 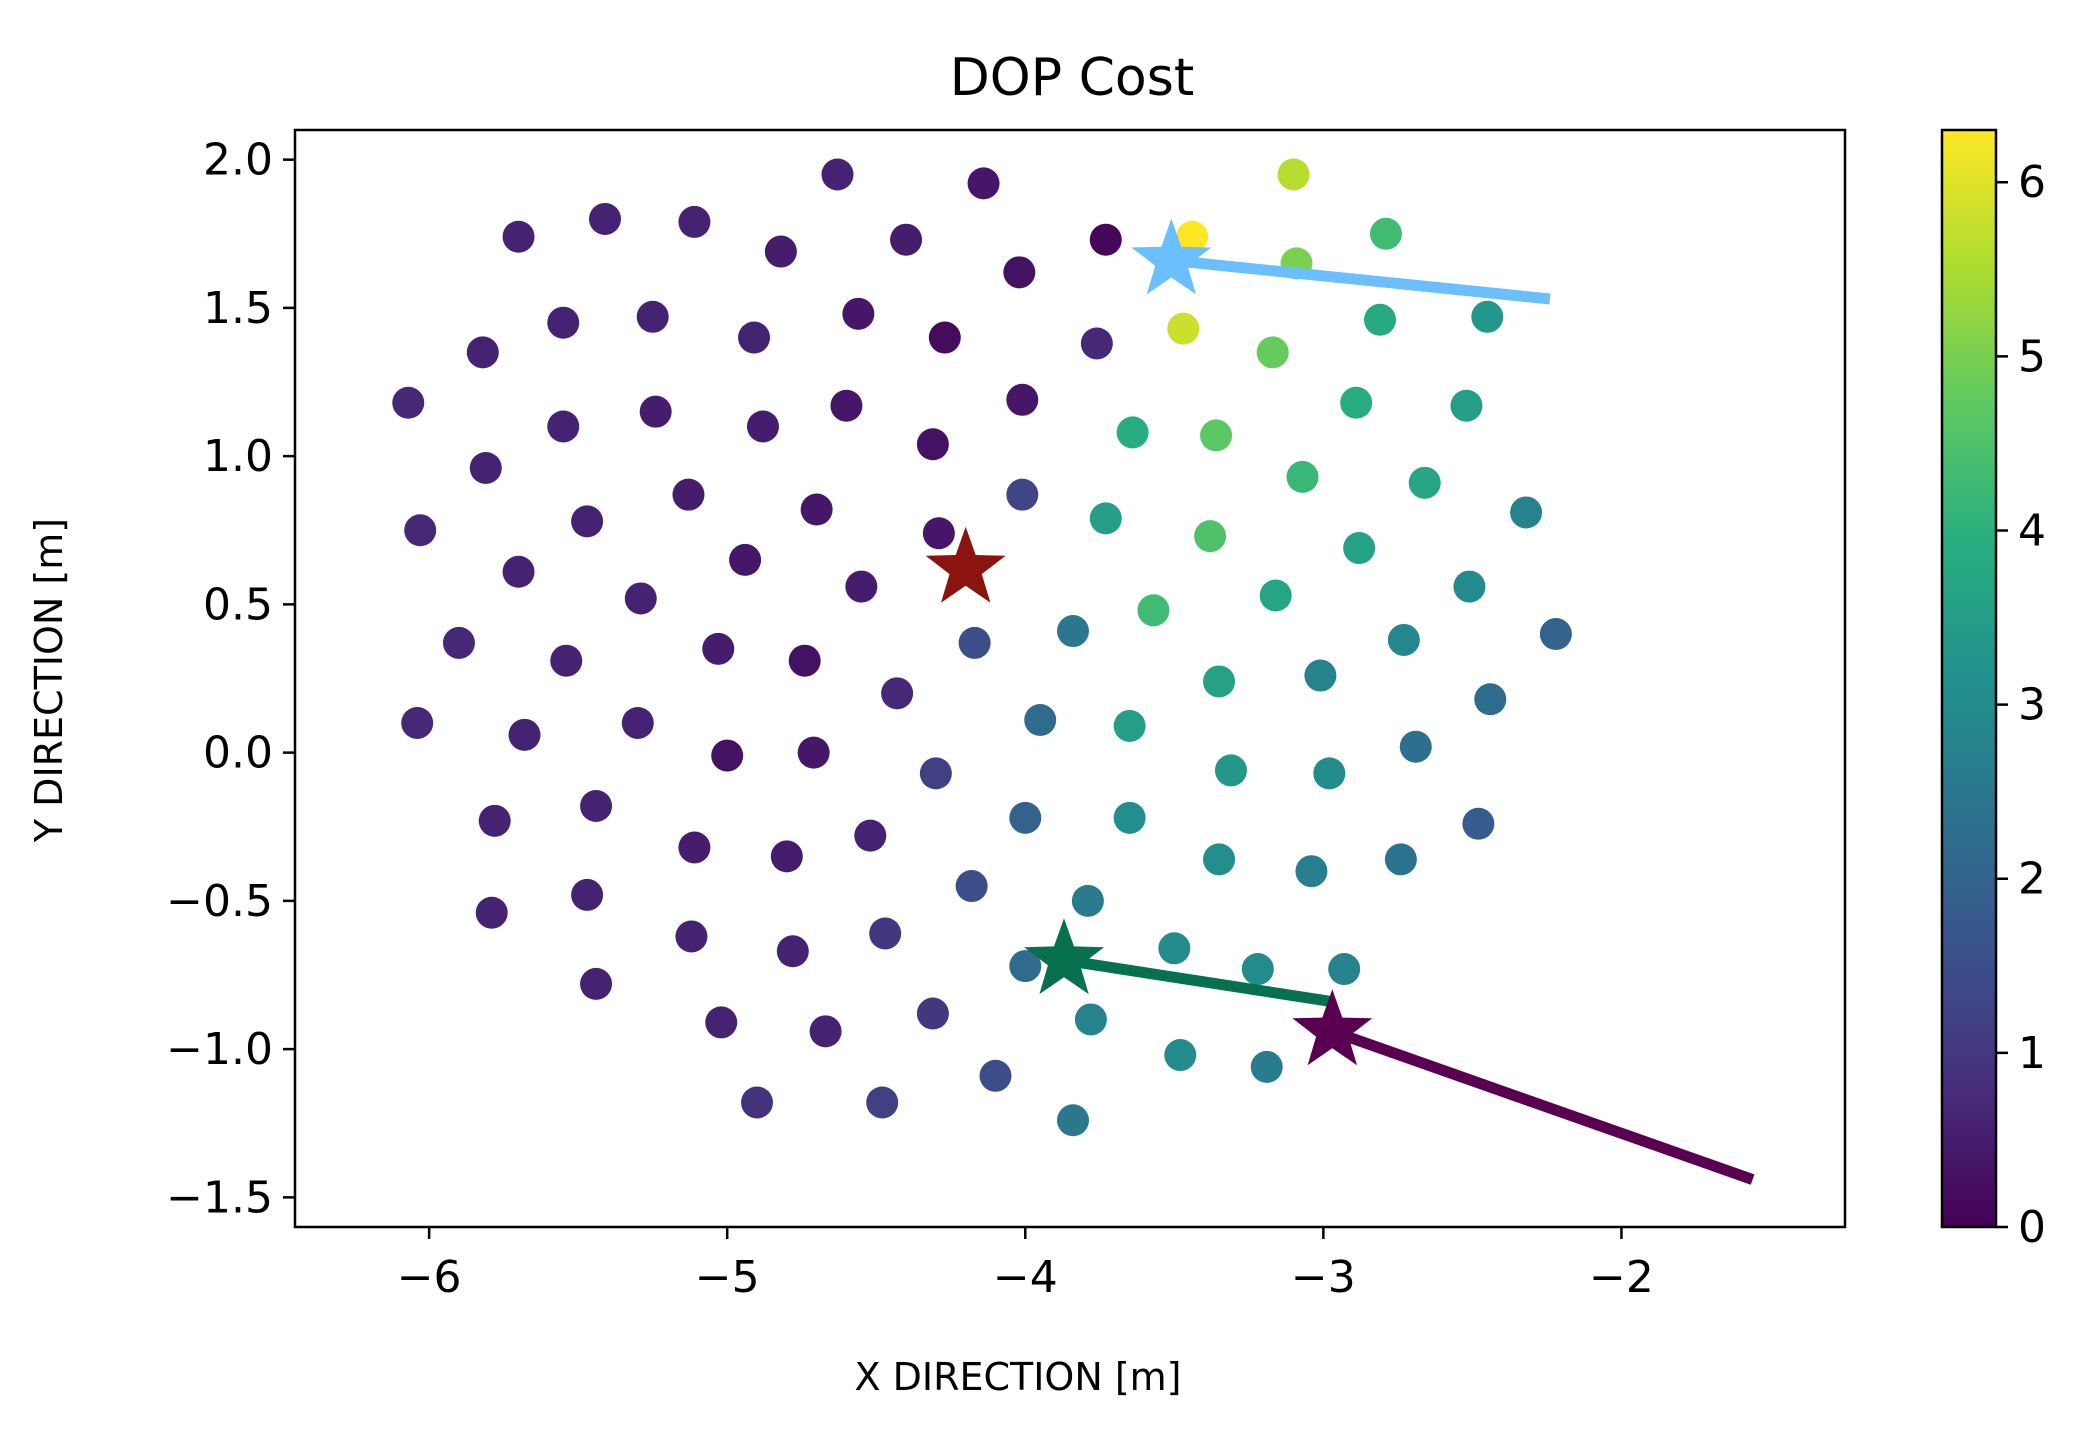 What do you see at coordinates (2032, 1053) in the screenshot?
I see `colorbar-tick-label: 1` at bounding box center [2032, 1053].